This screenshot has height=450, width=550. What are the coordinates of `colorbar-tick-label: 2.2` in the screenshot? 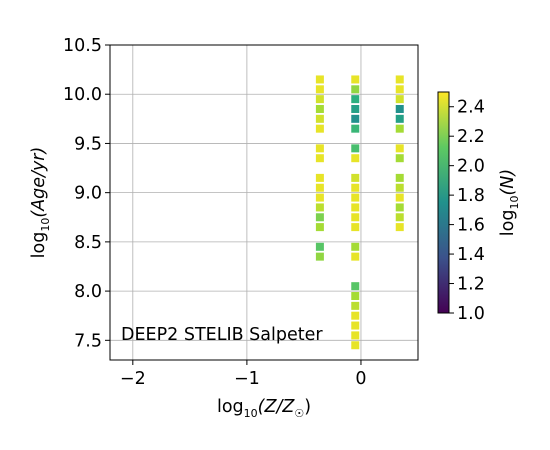 It's located at (471, 137).